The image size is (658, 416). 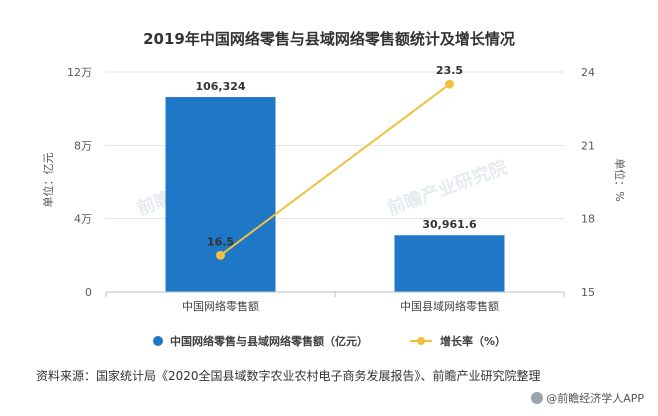 I want to click on y-tick-label-left: 0, so click(x=88, y=292).